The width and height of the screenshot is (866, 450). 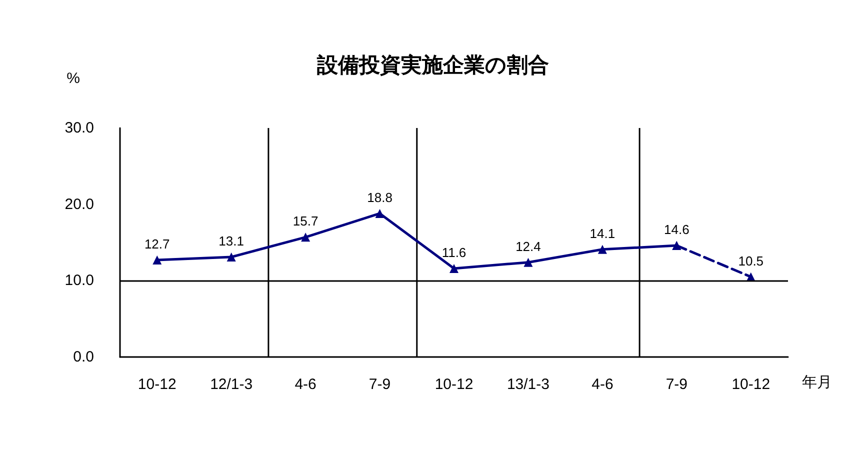 I want to click on data-label: 12.7, so click(x=157, y=244).